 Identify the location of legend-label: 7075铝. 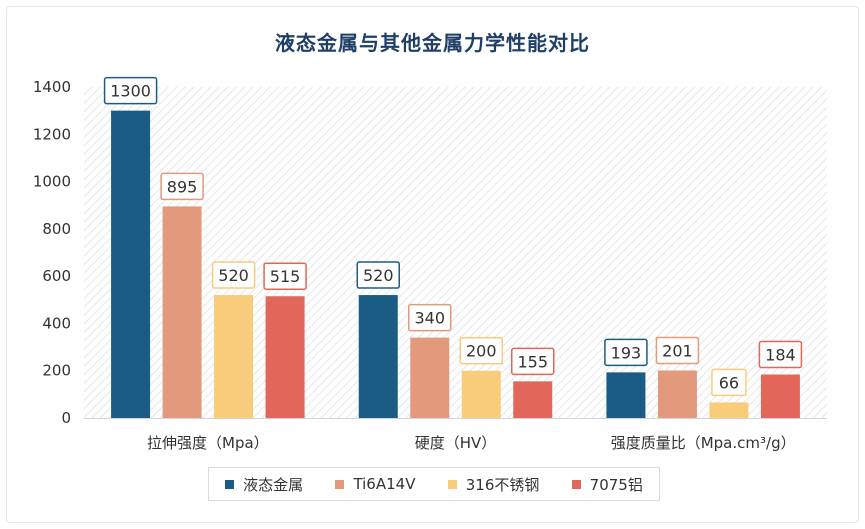
(616, 484).